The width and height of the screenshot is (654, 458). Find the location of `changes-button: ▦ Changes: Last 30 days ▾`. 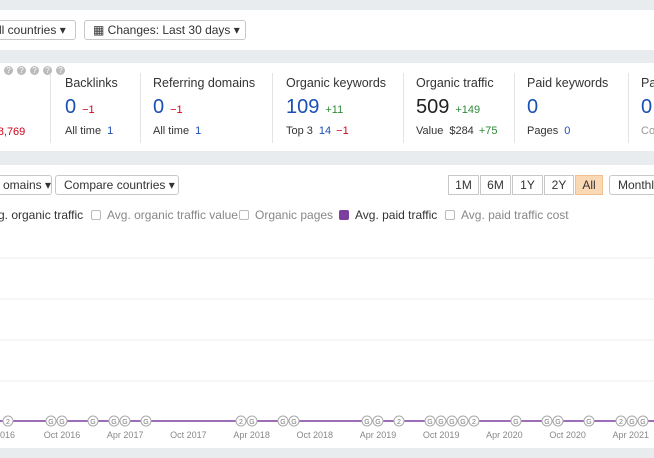

changes-button: ▦ Changes: Last 30 days ▾ is located at coordinates (165, 30).